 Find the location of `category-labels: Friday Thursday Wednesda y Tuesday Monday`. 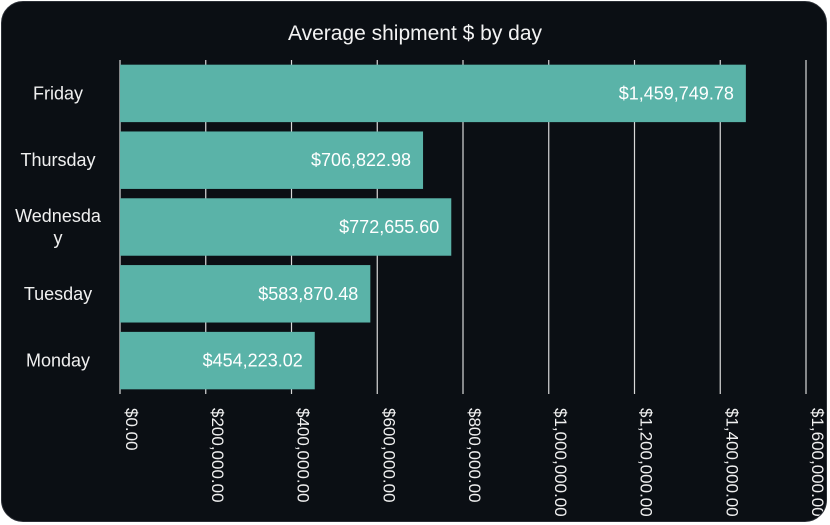

category-labels: Friday Thursday Wednesda y Tuesday Monday is located at coordinates (58, 226).